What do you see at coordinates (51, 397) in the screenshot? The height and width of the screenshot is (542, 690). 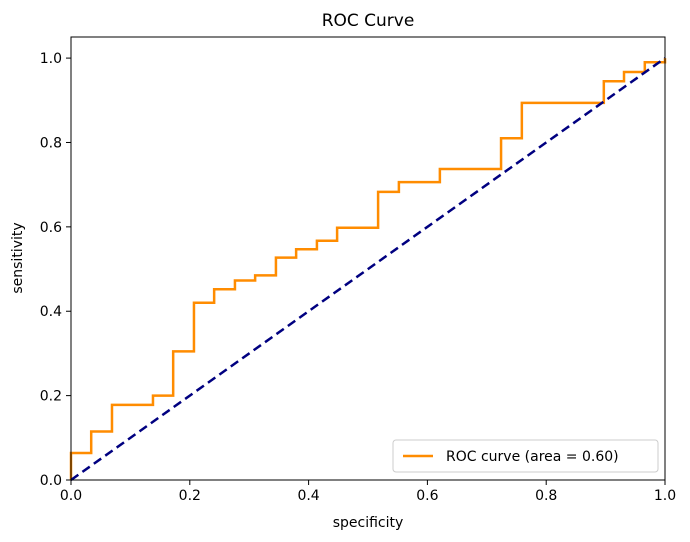 I see `y-tick-label: 0.2` at bounding box center [51, 397].